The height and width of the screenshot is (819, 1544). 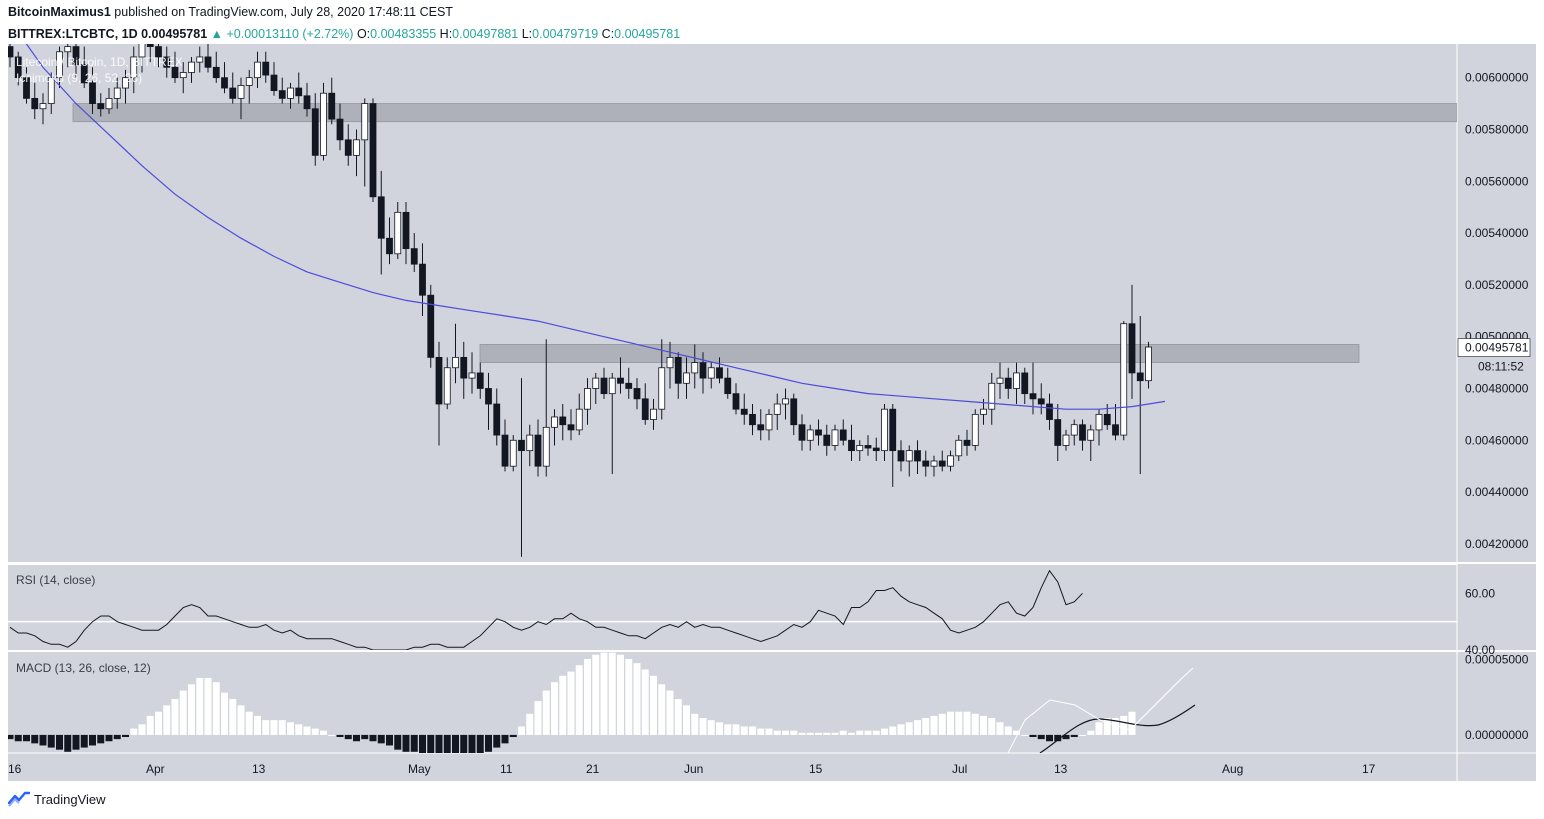 I want to click on macd-plot, so click(x=602, y=702).